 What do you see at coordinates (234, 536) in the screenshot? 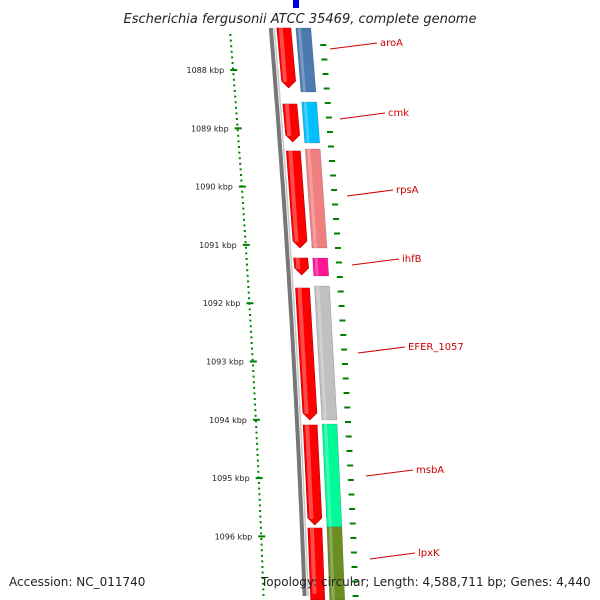
I see `kbp-label: 1096 kbp` at bounding box center [234, 536].